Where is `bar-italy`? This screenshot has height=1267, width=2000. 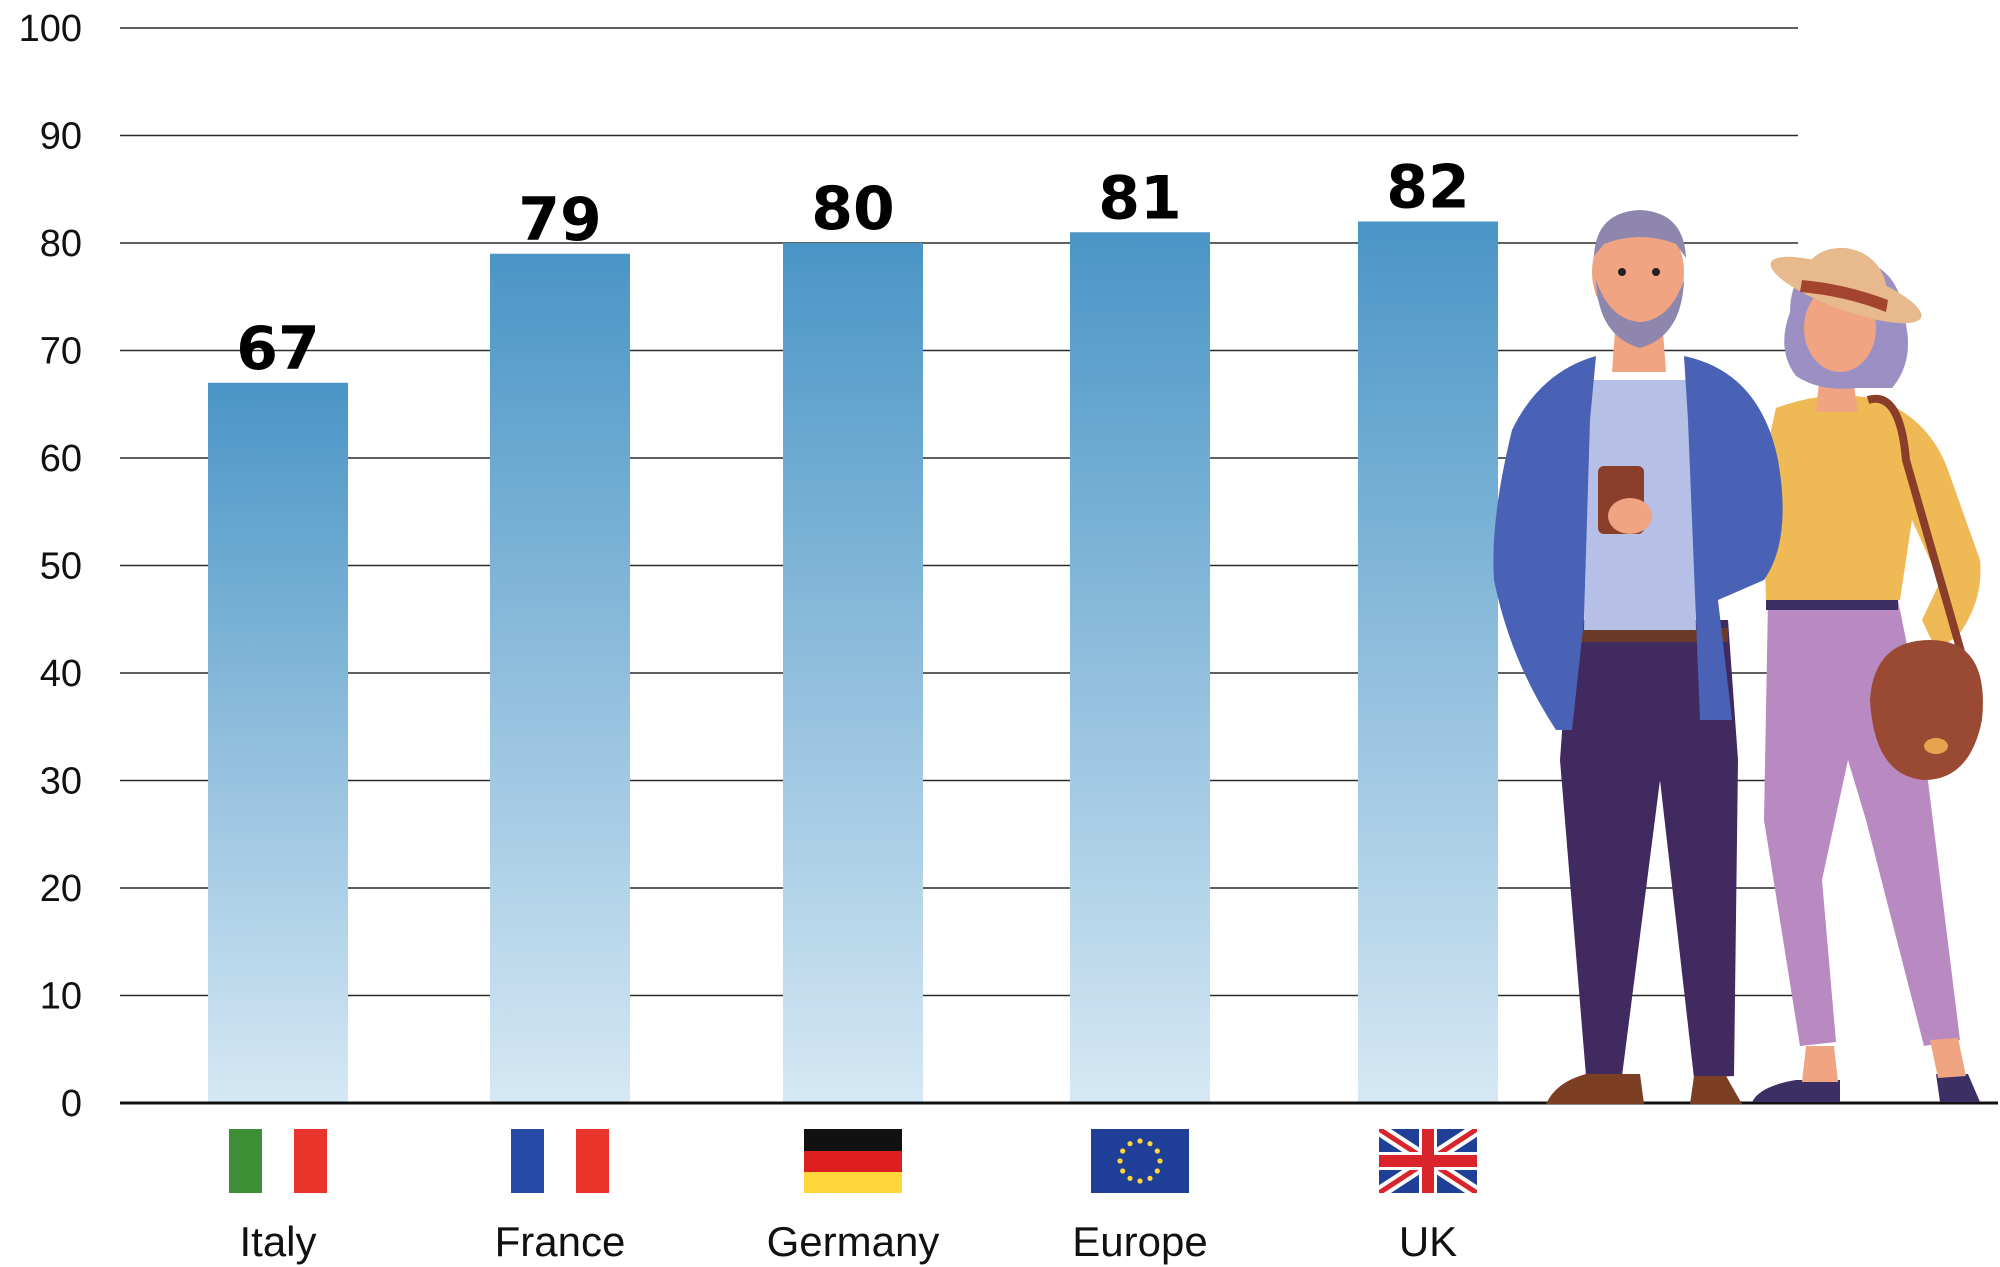 bar-italy is located at coordinates (278, 742).